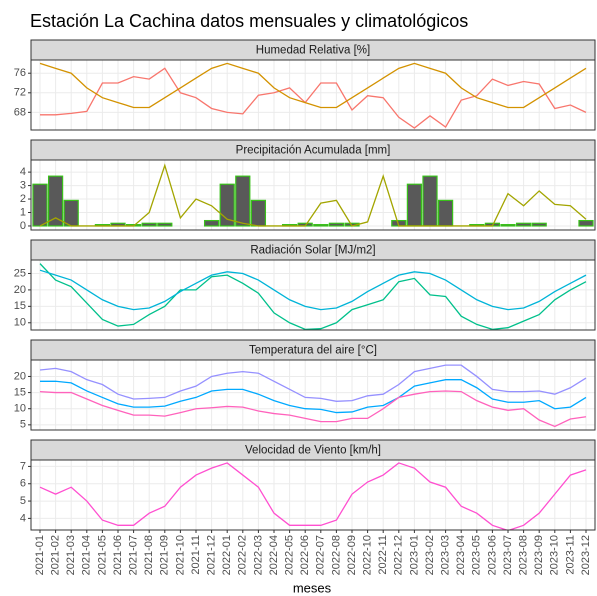 Image resolution: width=597 pixels, height=596 pixels. I want to click on x-tick-label: 2022-03, so click(258, 555).